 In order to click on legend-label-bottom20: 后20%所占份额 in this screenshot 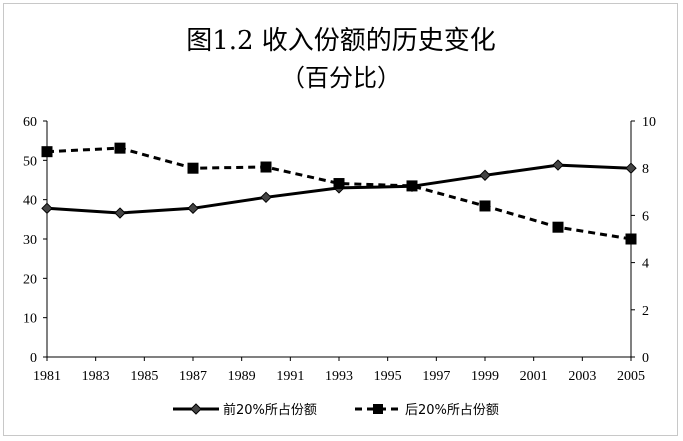, I will do `click(452, 410)`.